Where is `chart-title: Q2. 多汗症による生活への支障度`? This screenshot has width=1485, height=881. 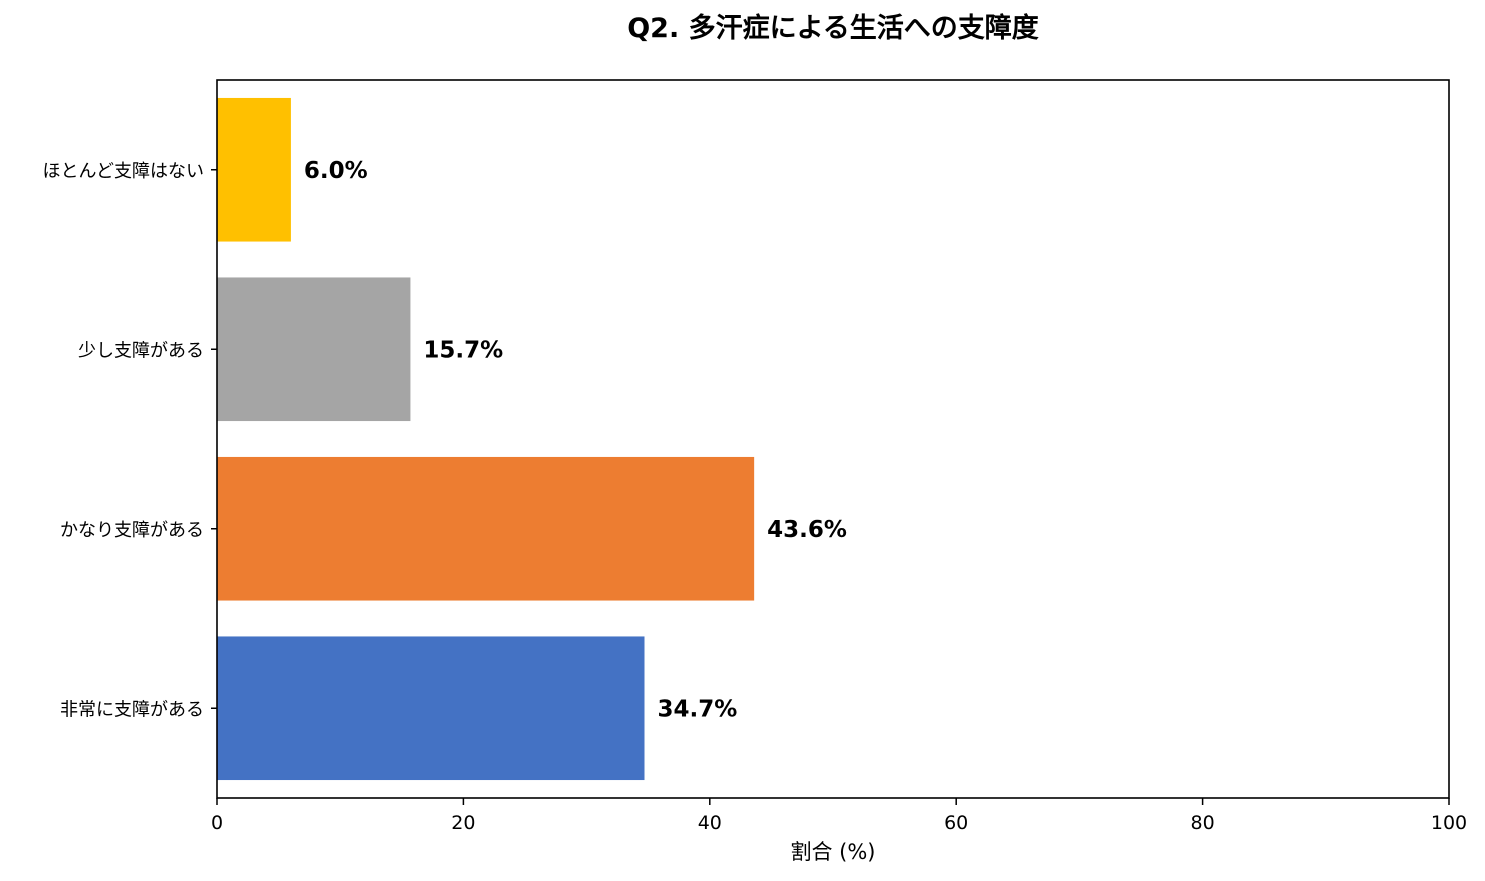 chart-title: Q2. 多汗症による生活への支障度 is located at coordinates (833, 28).